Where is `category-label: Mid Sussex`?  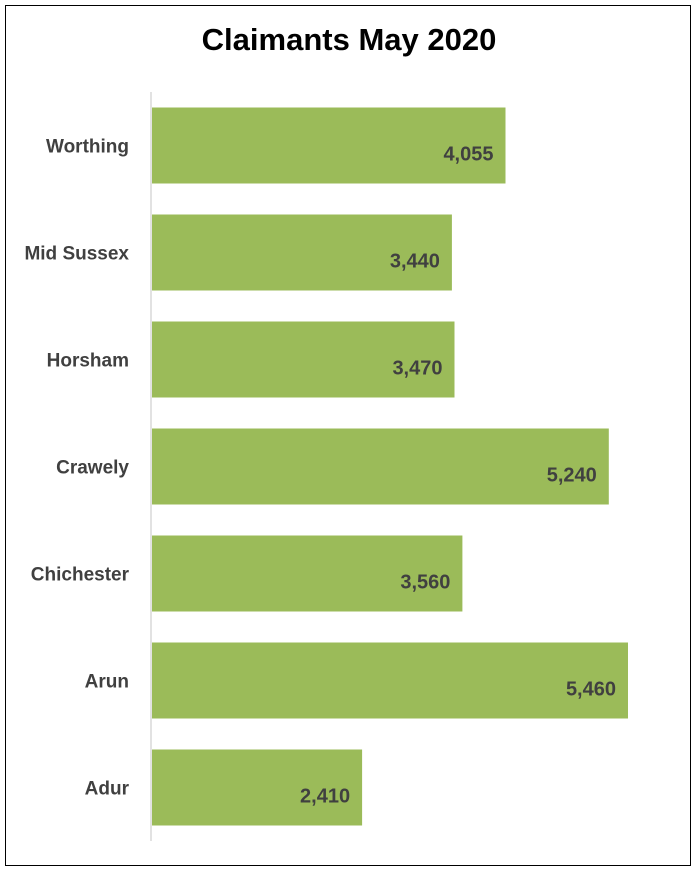
category-label: Mid Sussex is located at coordinates (76, 254).